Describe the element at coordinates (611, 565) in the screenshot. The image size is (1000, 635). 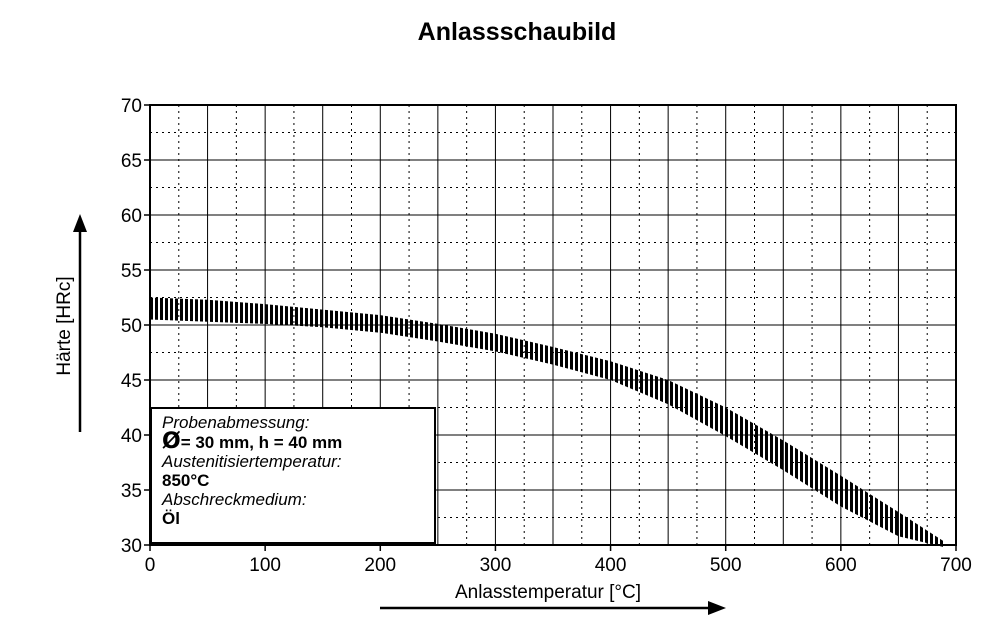
I see `x-tick-label: 400` at that location.